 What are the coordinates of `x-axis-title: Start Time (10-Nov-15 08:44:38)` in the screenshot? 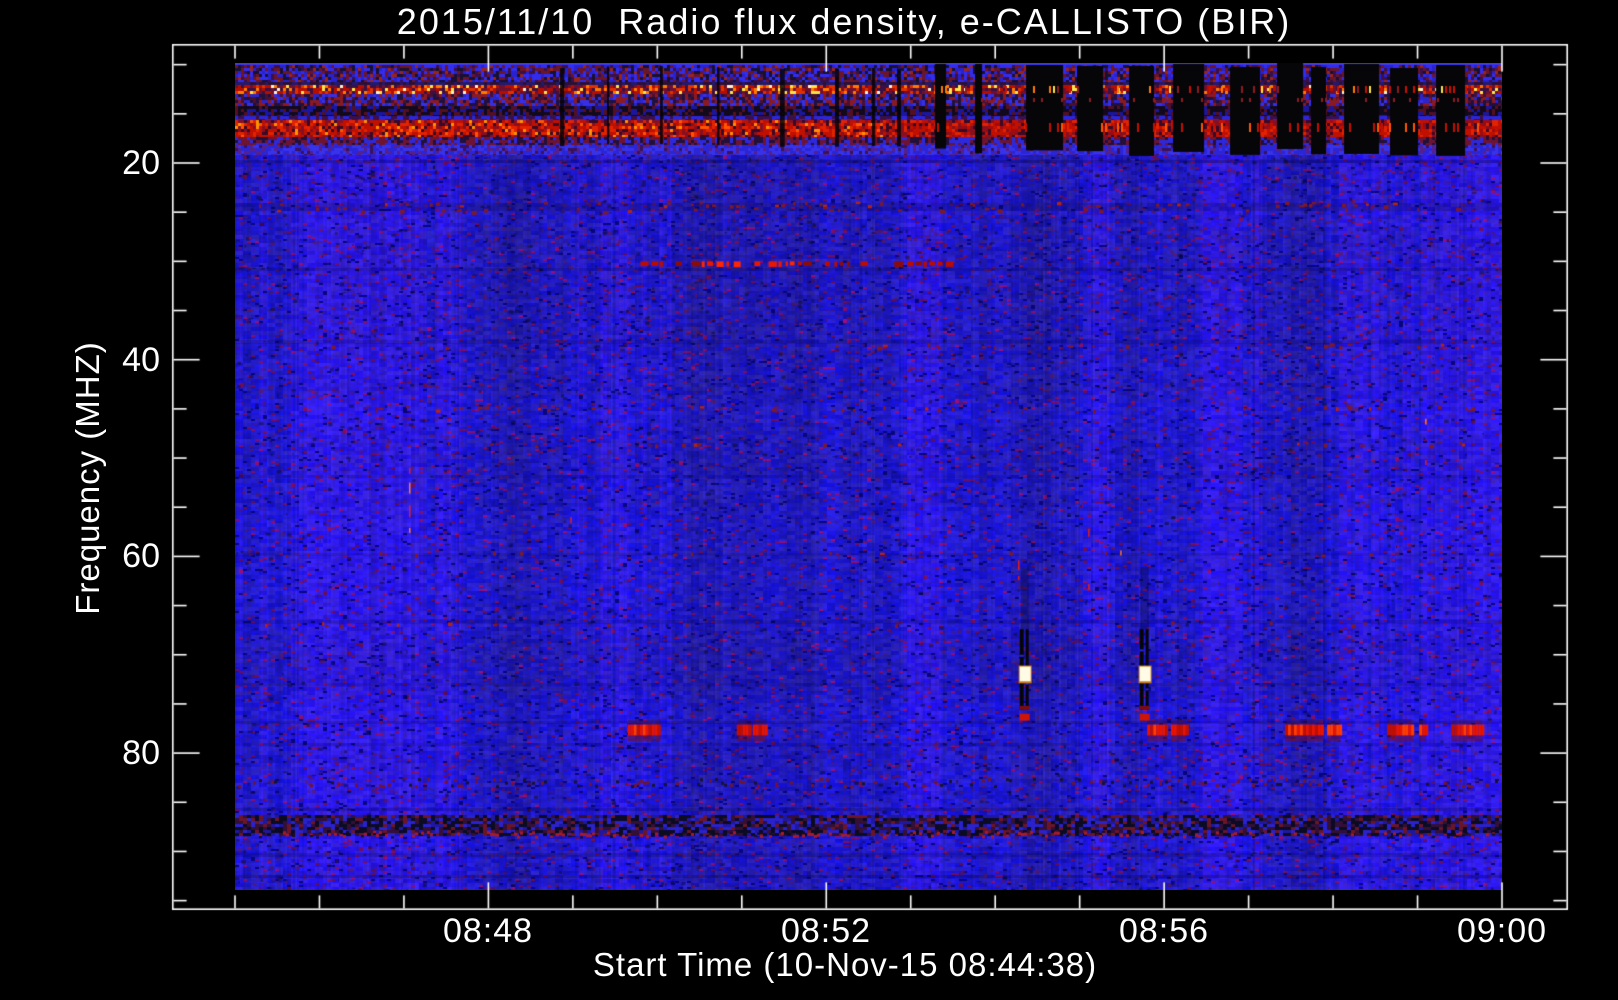 It's located at (845, 964).